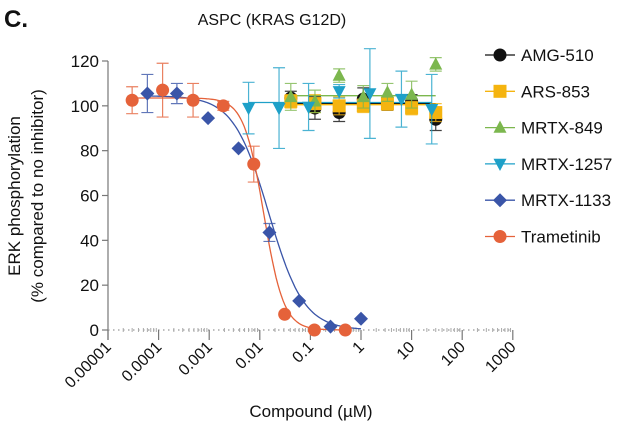  Describe the element at coordinates (37, 196) in the screenshot. I see `y-axis-label-line2: (% compared to no inhibitor)` at that location.